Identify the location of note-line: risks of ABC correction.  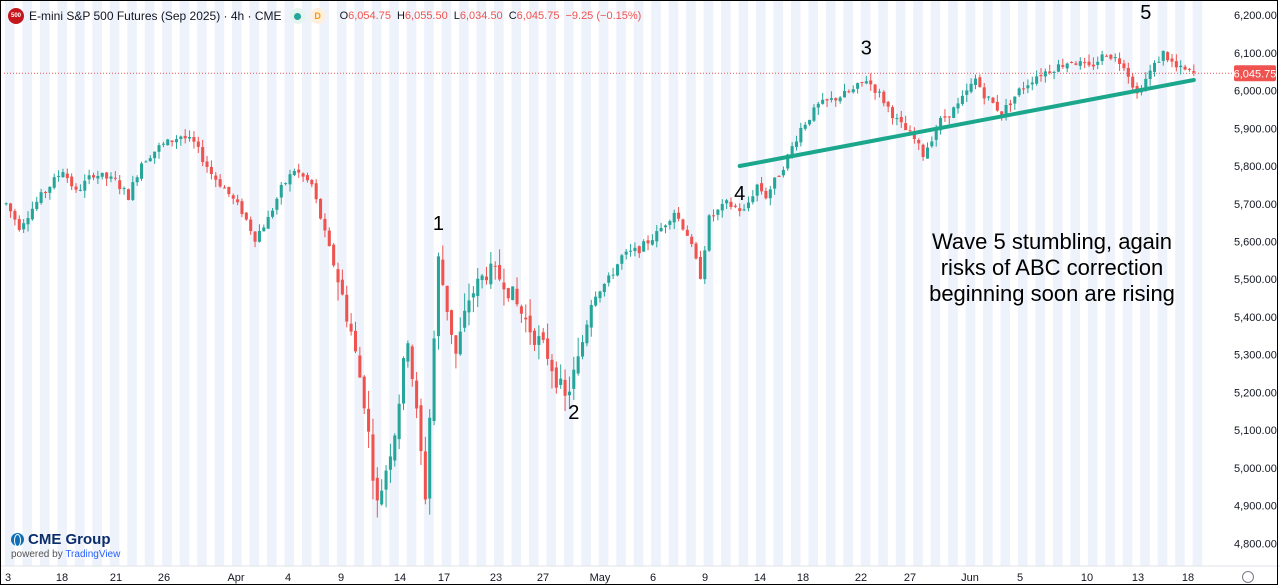
(1052, 267).